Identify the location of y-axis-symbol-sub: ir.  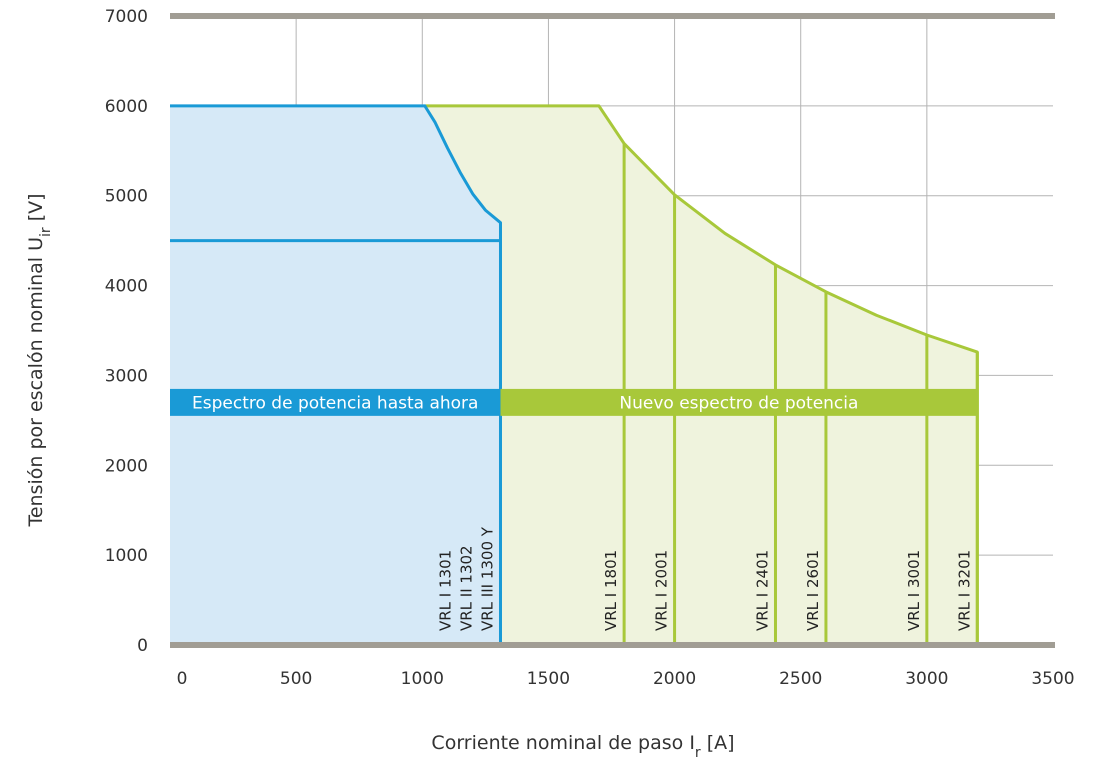
(46, 232).